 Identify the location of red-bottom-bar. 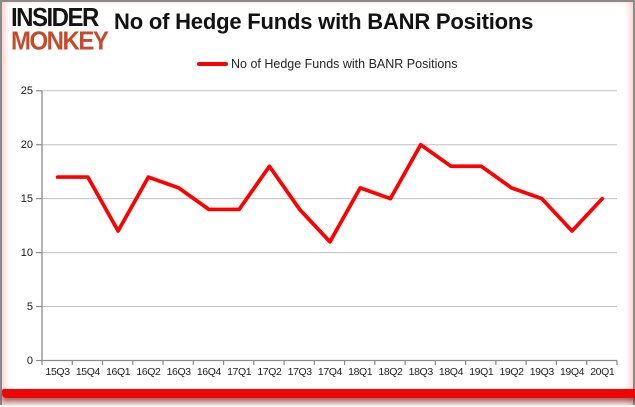
(318, 393).